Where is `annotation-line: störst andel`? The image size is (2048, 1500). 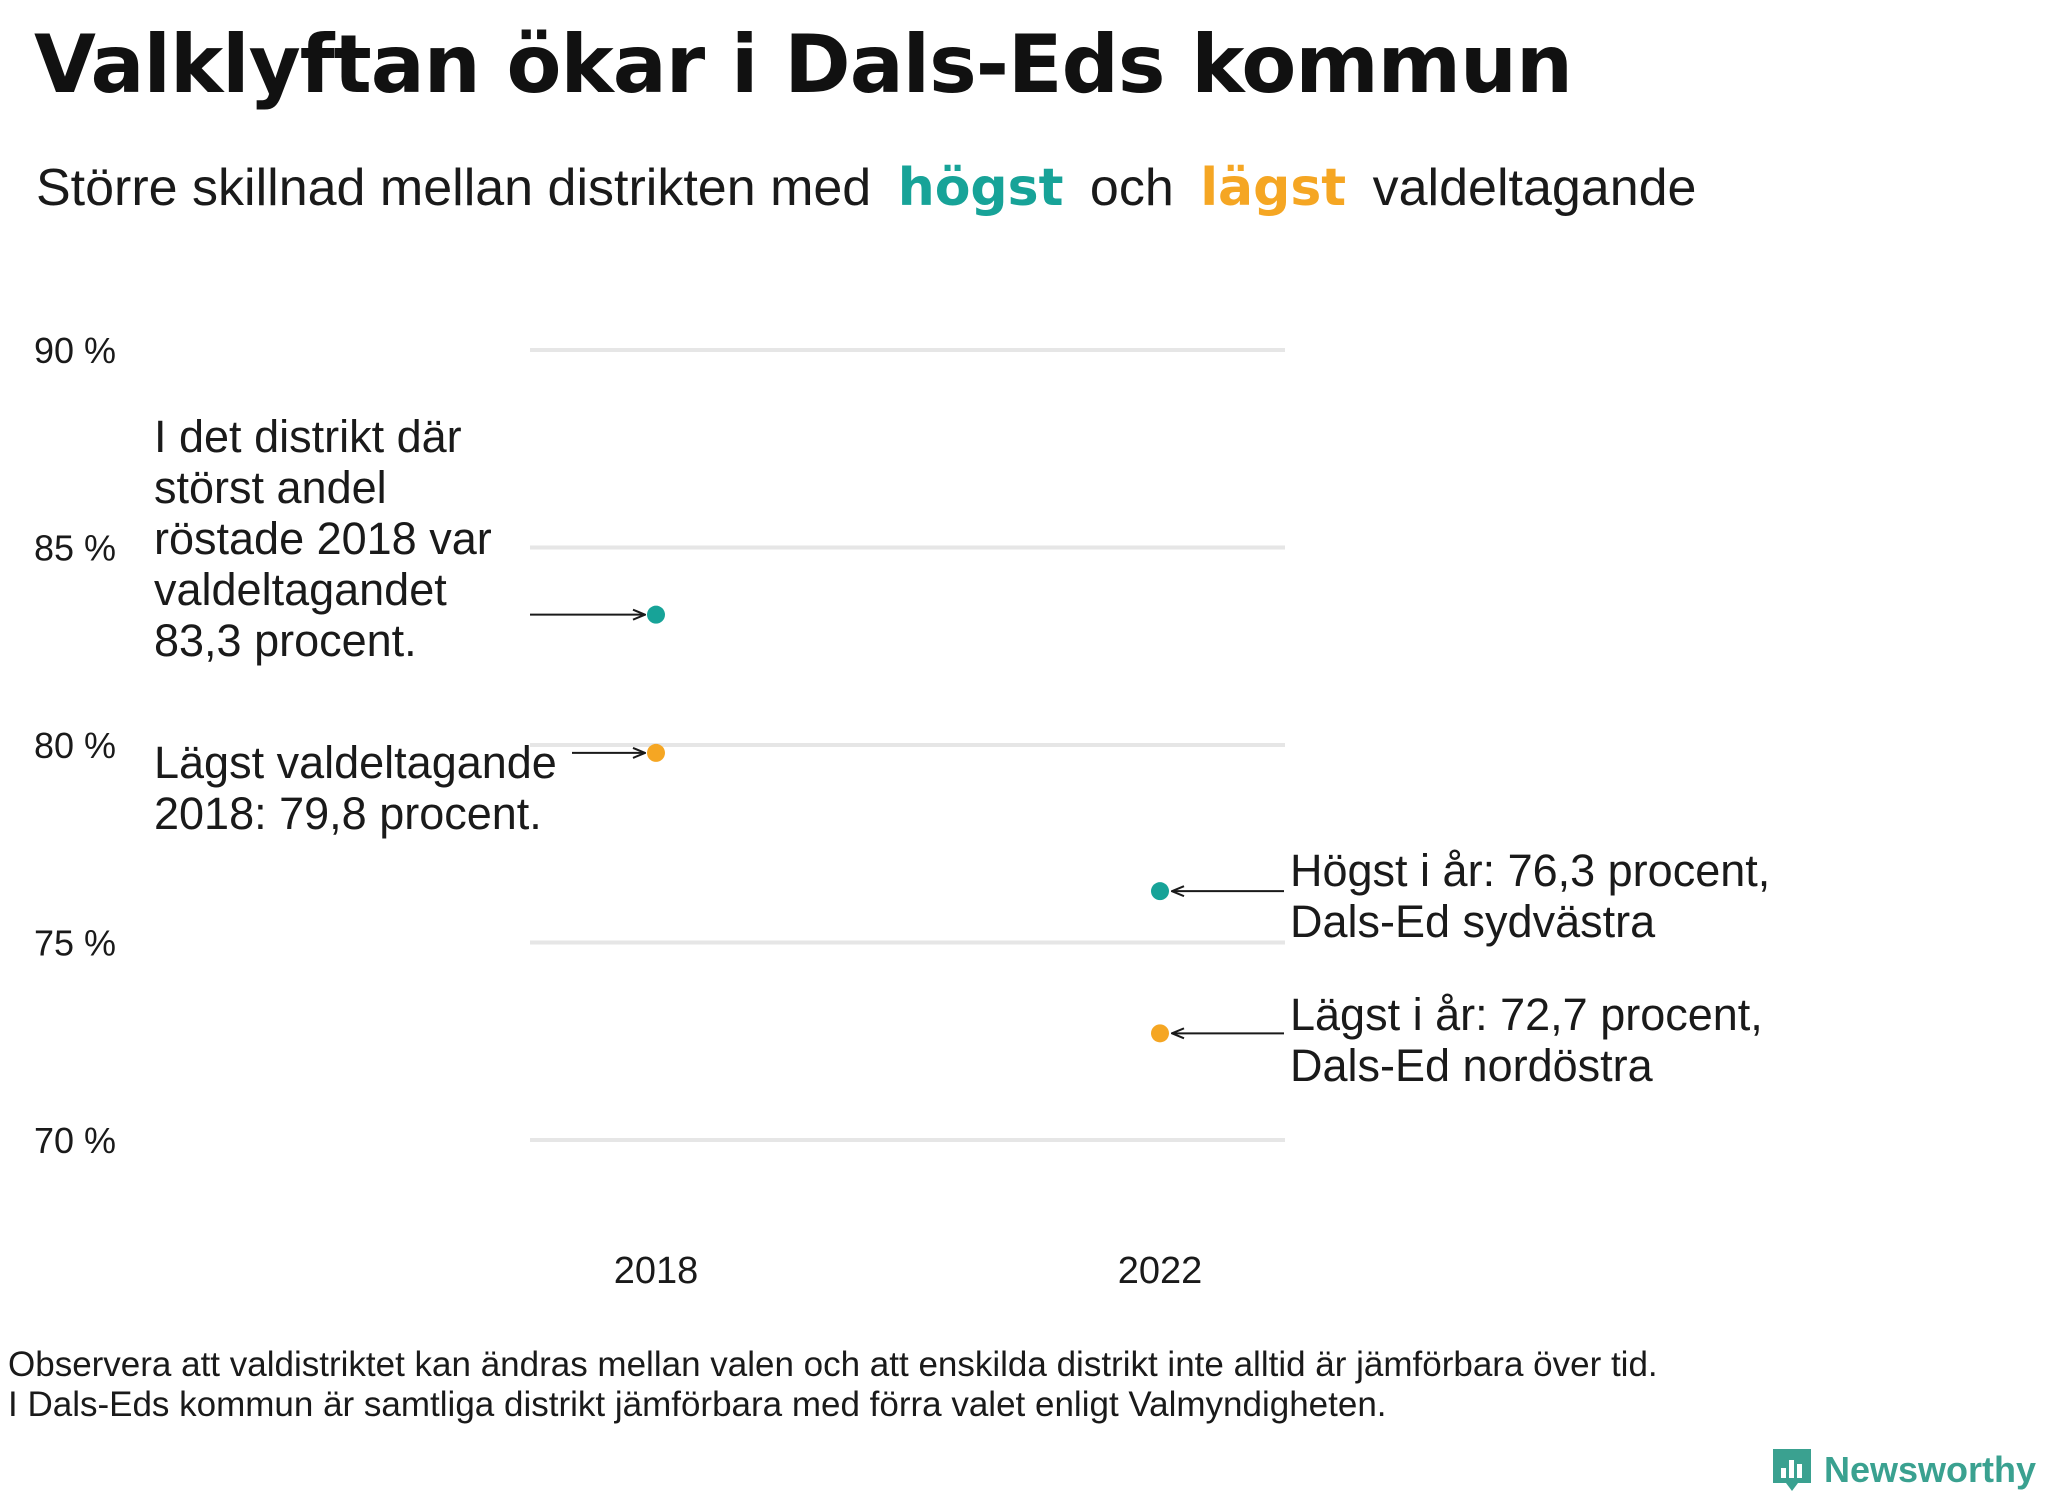
annotation-line: störst andel is located at coordinates (270, 487).